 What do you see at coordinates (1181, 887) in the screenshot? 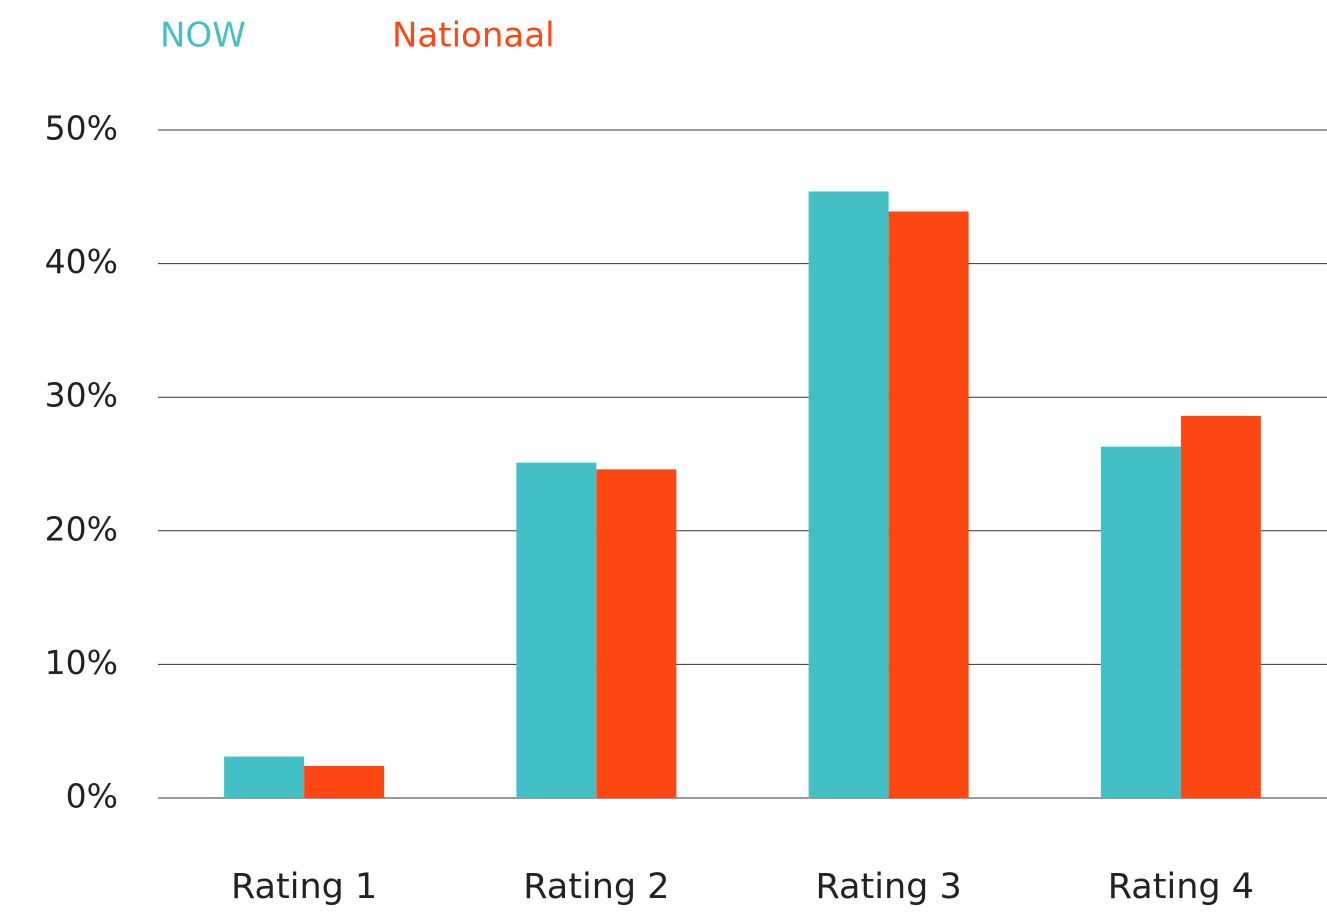
I see `x-tick-label: Rating 4` at bounding box center [1181, 887].